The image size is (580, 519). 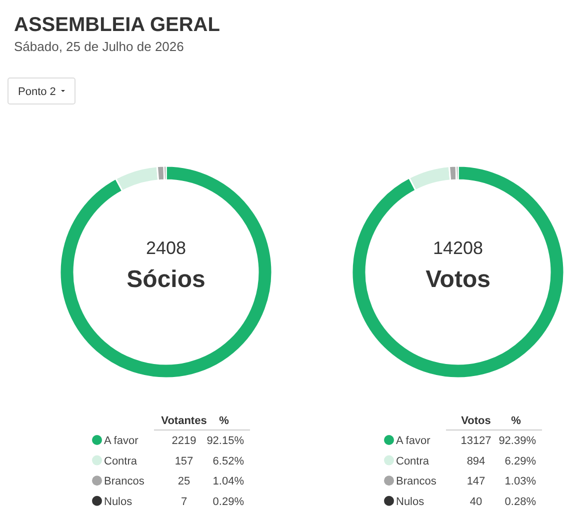 I want to click on text: 1.03%, so click(x=520, y=482).